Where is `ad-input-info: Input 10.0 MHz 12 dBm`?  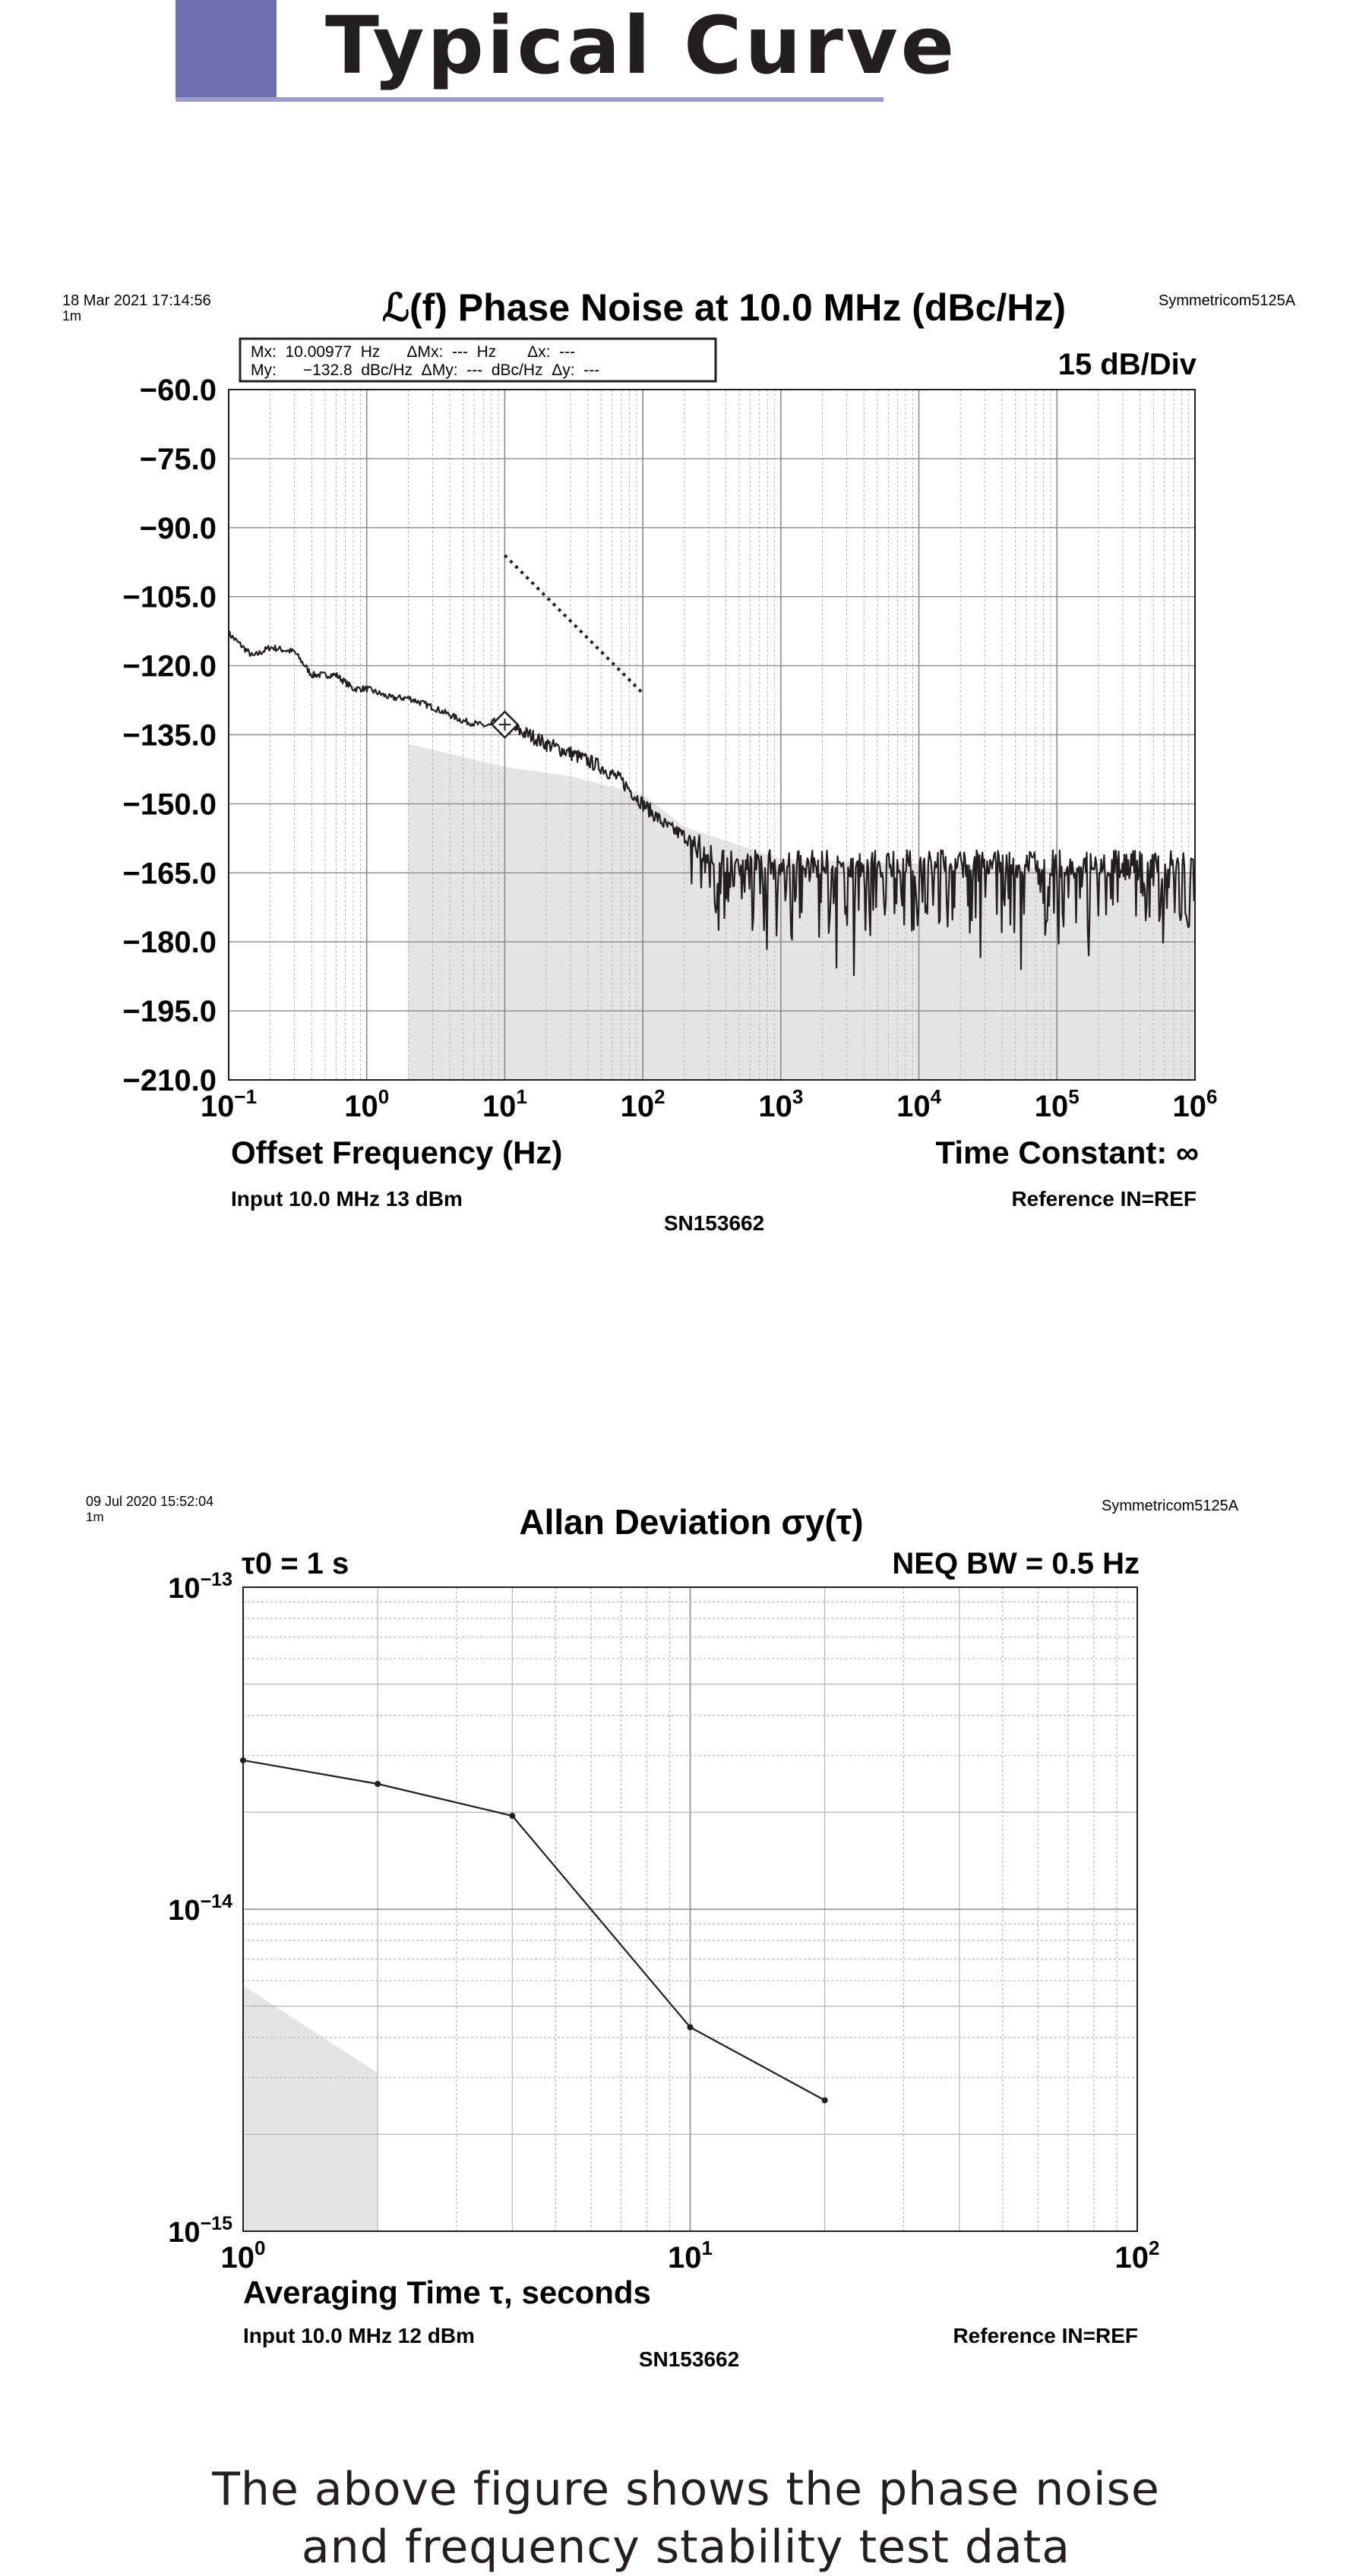
ad-input-info: Input 10.0 MHz 12 dBm is located at coordinates (359, 2335).